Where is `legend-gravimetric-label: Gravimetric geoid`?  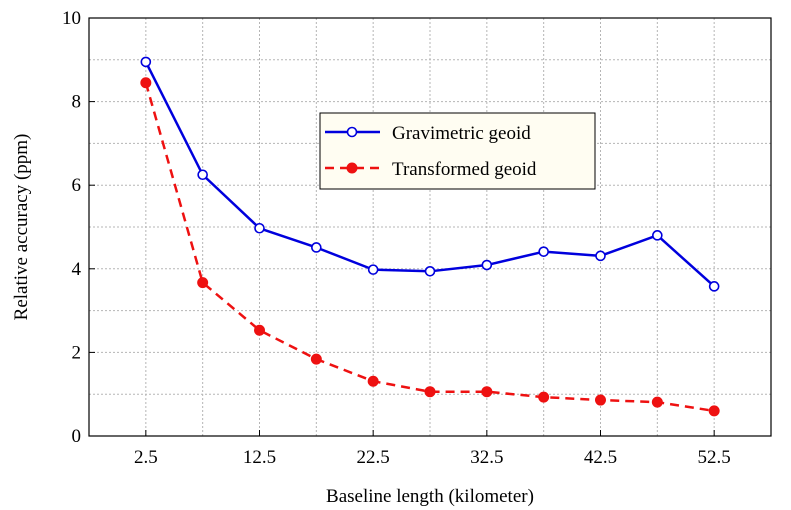
legend-gravimetric-label: Gravimetric geoid is located at coordinates (461, 133).